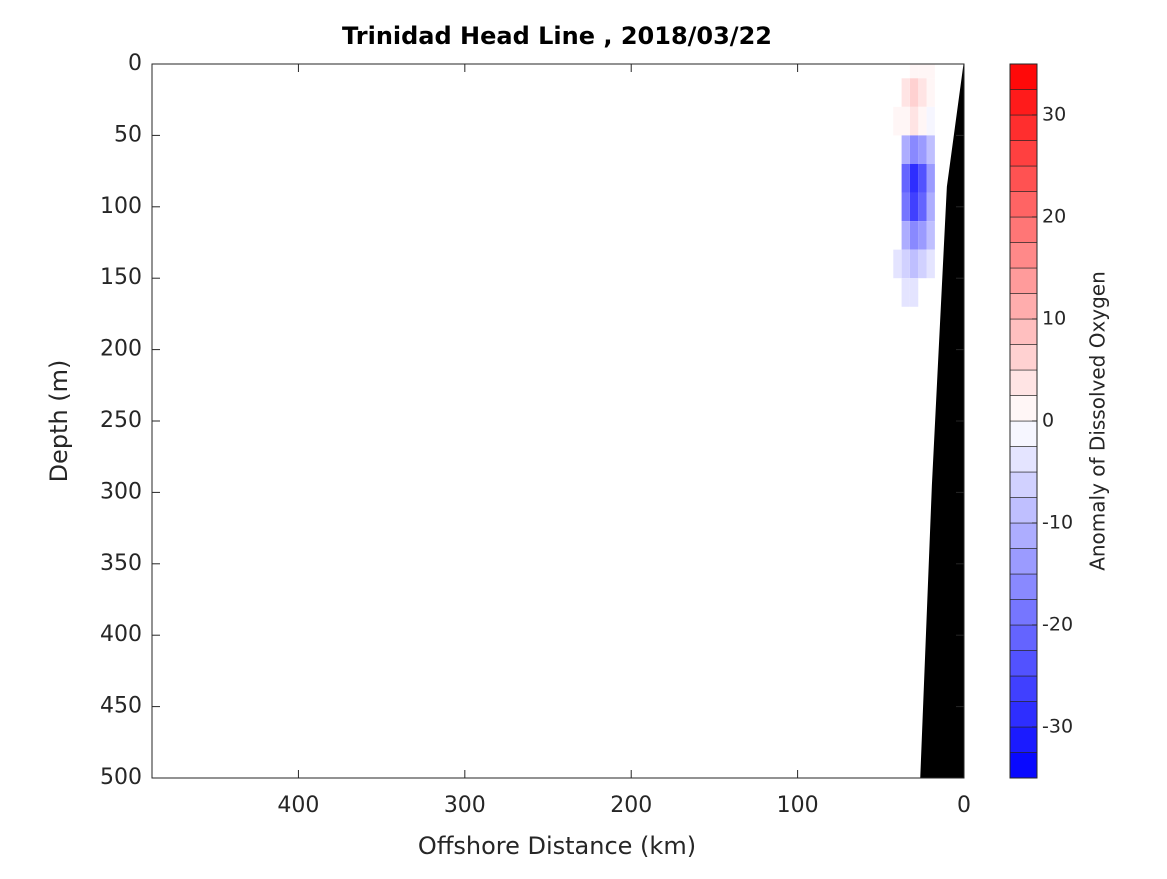 Image resolution: width=1167 pixels, height=879 pixels. I want to click on x-tick-label: 0, so click(964, 805).